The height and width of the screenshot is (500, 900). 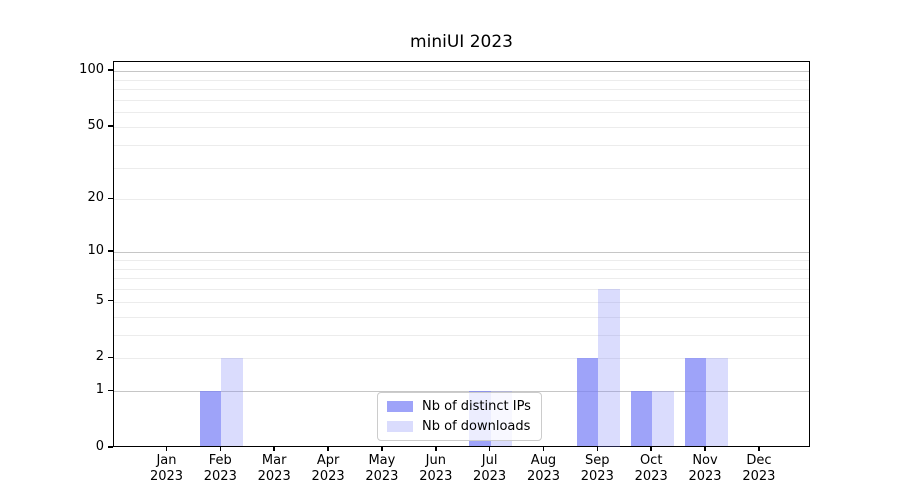 What do you see at coordinates (543, 468) in the screenshot?
I see `x-tick-label: Aug 2023` at bounding box center [543, 468].